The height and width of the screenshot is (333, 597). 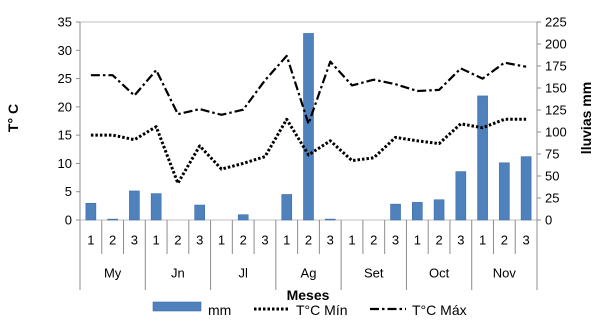 What do you see at coordinates (552, 198) in the screenshot?
I see `right-tick-label: 25` at bounding box center [552, 198].